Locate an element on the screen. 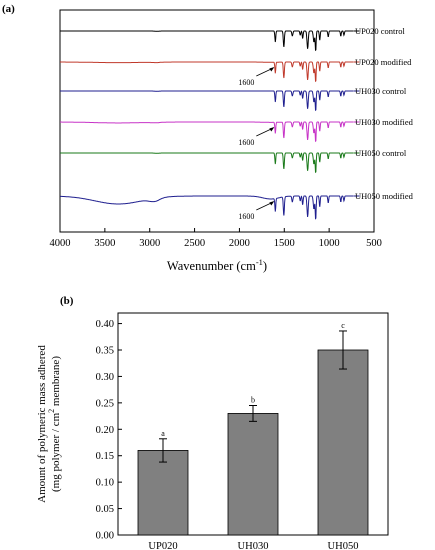  bar-y-tick-label: 0.25 is located at coordinates (105, 403).